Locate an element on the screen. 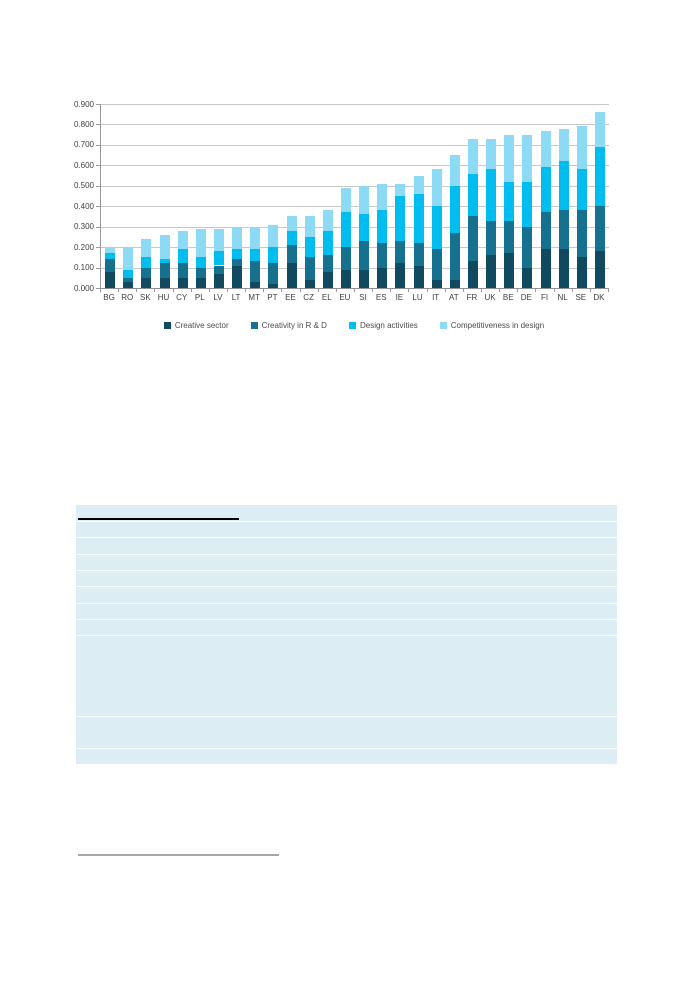  x-tick-label: BE is located at coordinates (508, 297).